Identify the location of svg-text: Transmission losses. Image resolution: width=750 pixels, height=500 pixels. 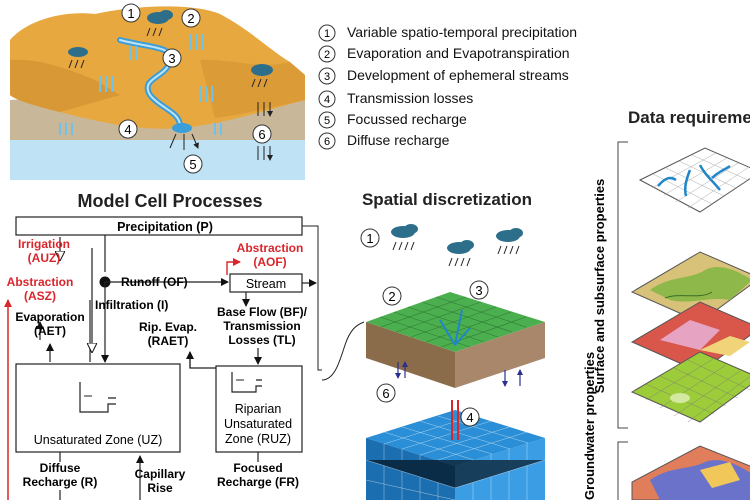
(410, 98).